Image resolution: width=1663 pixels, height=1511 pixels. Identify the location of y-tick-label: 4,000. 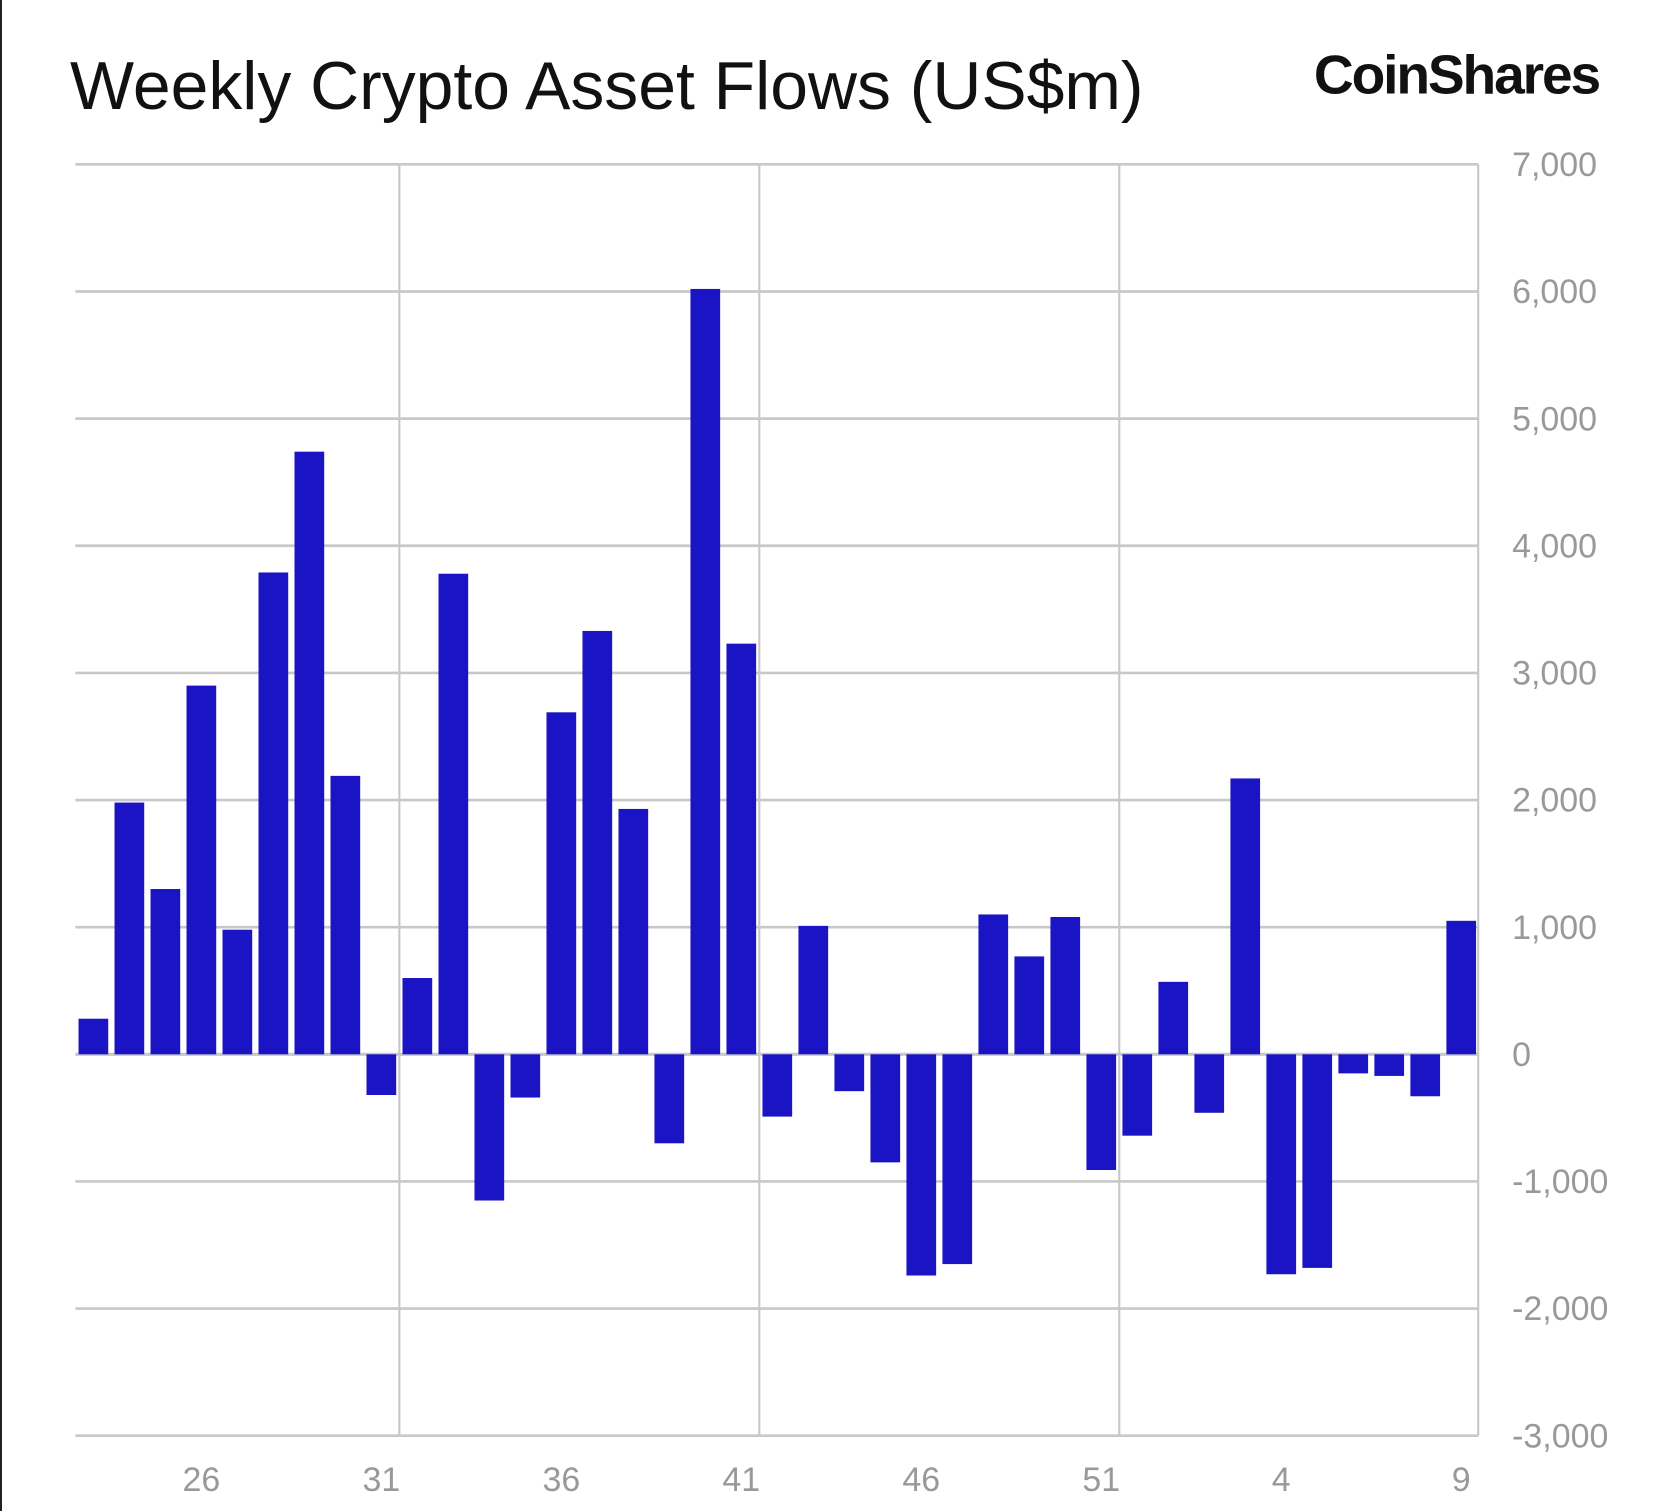
(1554, 546).